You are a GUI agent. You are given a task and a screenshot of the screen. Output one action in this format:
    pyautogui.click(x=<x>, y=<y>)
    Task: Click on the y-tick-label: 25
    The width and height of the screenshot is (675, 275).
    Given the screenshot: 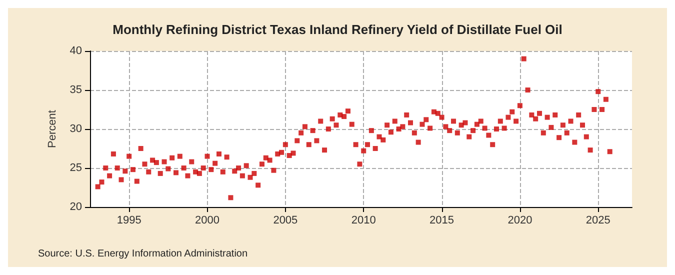 What is the action you would take?
    pyautogui.click(x=76, y=168)
    